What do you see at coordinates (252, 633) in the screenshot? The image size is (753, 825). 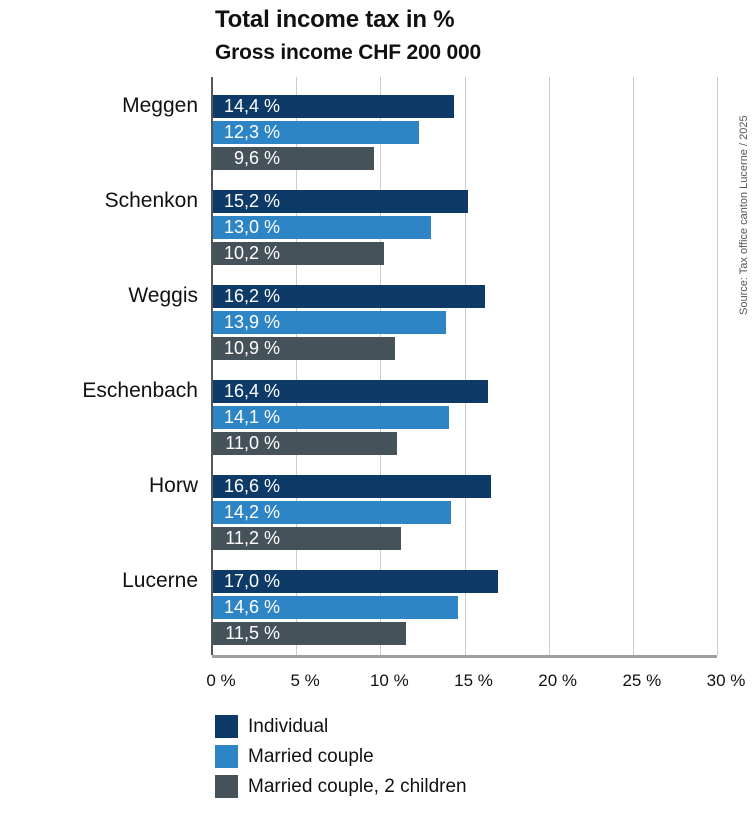 I see `bar-value-label: 11,5 %` at bounding box center [252, 633].